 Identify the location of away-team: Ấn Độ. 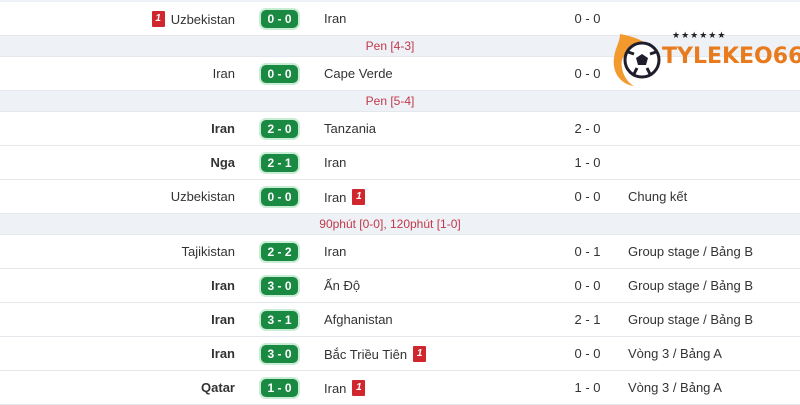
(342, 285).